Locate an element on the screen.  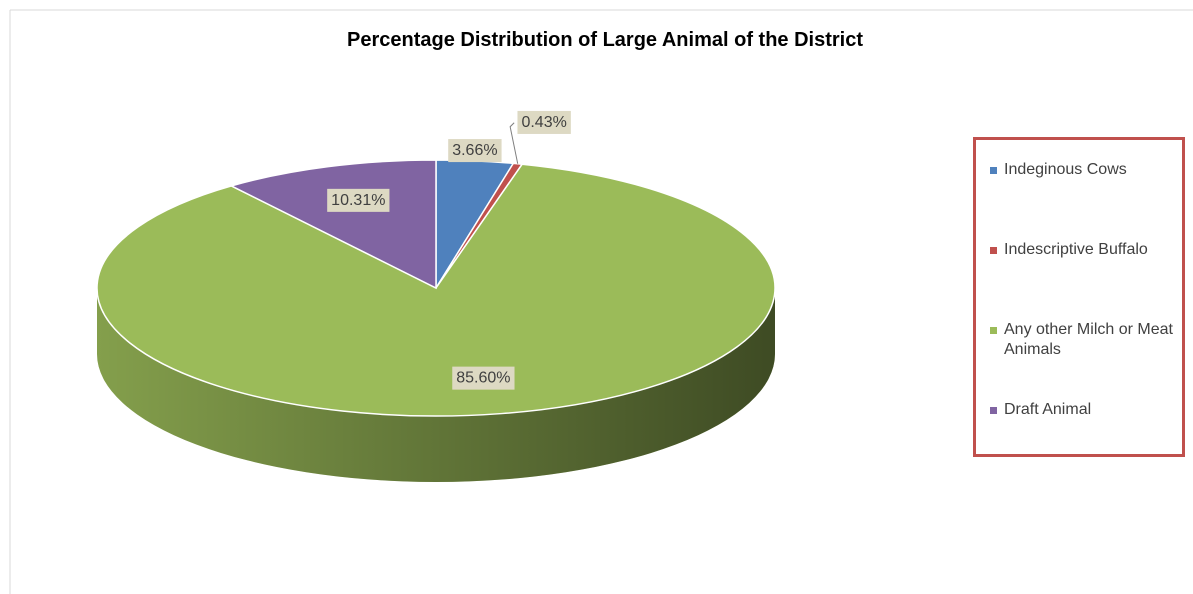
data-label: 3.66% is located at coordinates (474, 150).